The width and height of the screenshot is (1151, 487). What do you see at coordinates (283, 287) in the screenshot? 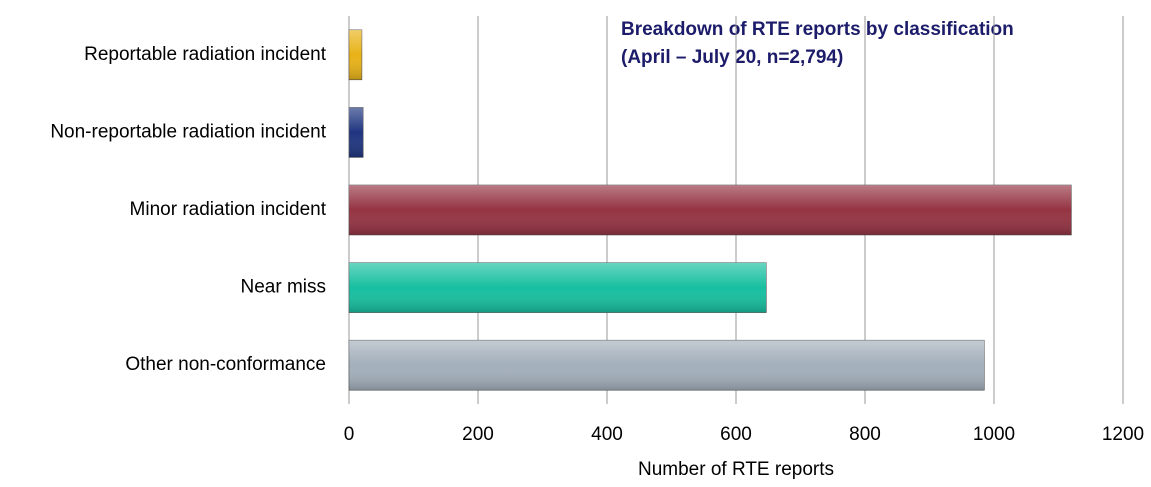
I see `y-tick-label: Near miss` at bounding box center [283, 287].